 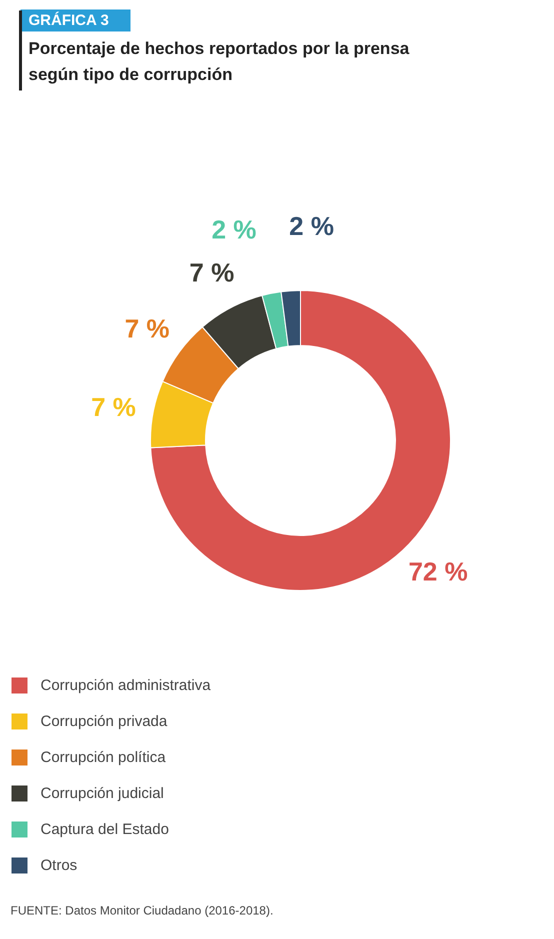 I want to click on source-note: FUENTE: Datos Monitor Ciudadano (2016-2018)., so click(x=142, y=911).